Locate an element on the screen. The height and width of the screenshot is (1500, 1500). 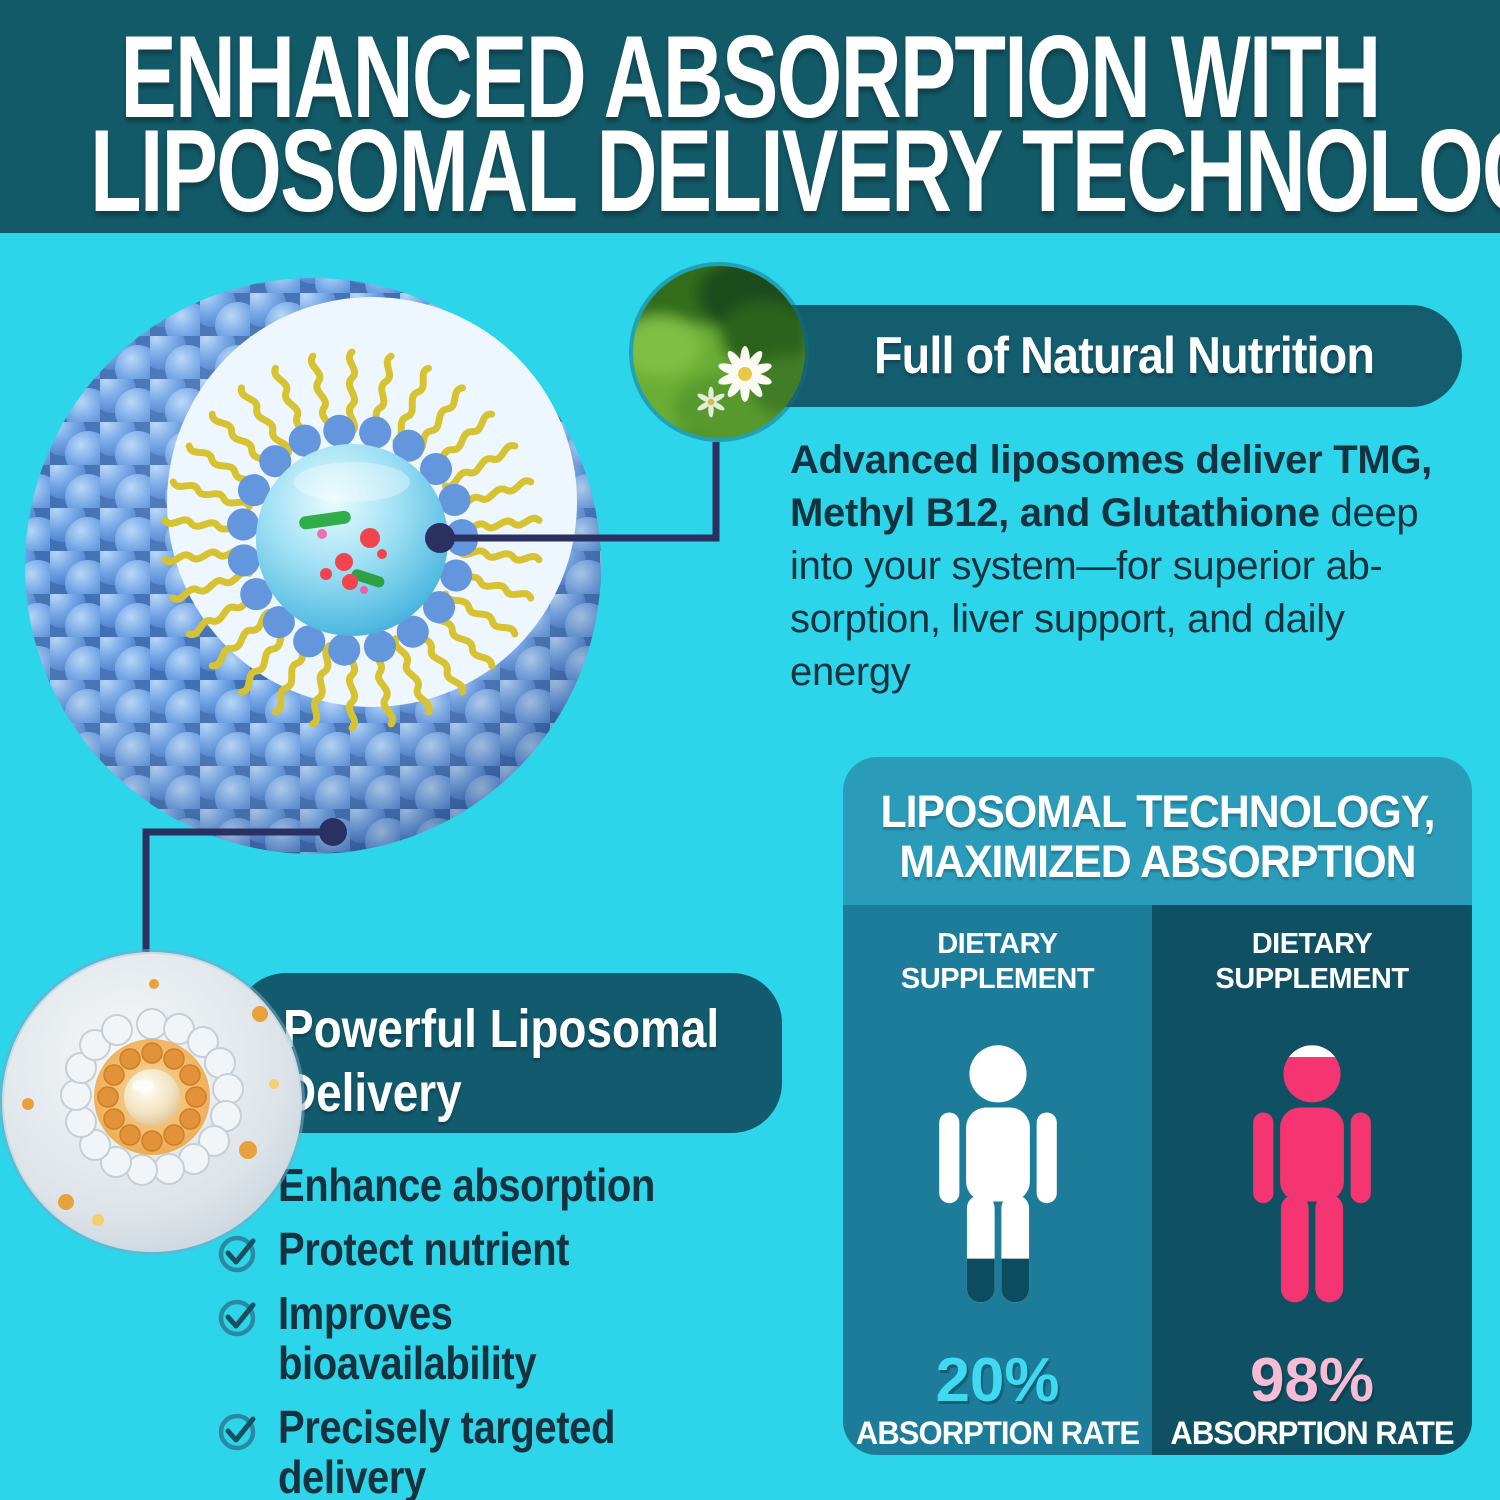
list-item: Improves bioavailability is located at coordinates (504, 1338).